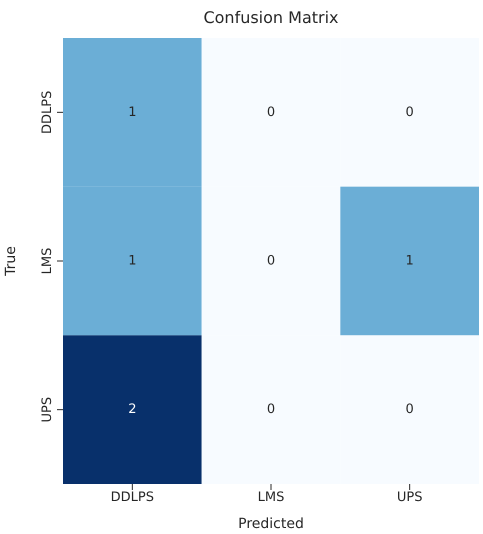 This screenshot has width=483, height=534. Describe the element at coordinates (271, 524) in the screenshot. I see `x-axis-title: Predicted` at that location.